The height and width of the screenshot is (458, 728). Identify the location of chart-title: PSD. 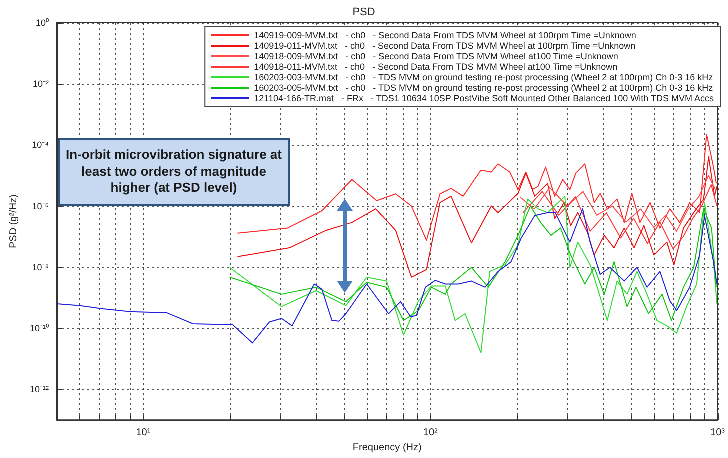
(364, 12).